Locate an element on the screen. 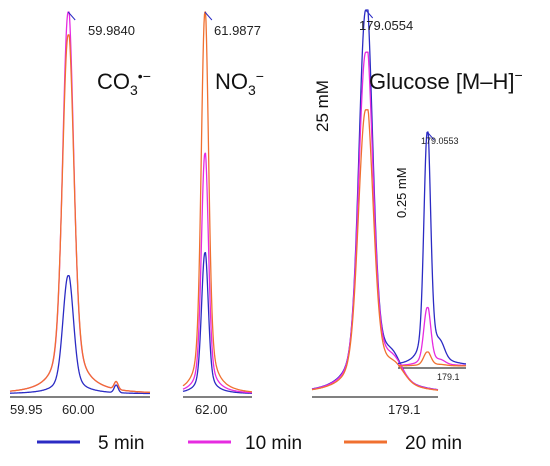 Image resolution: width=550 pixels, height=466 pixels. peak-label-panel3: 179.0554 is located at coordinates (386, 25).